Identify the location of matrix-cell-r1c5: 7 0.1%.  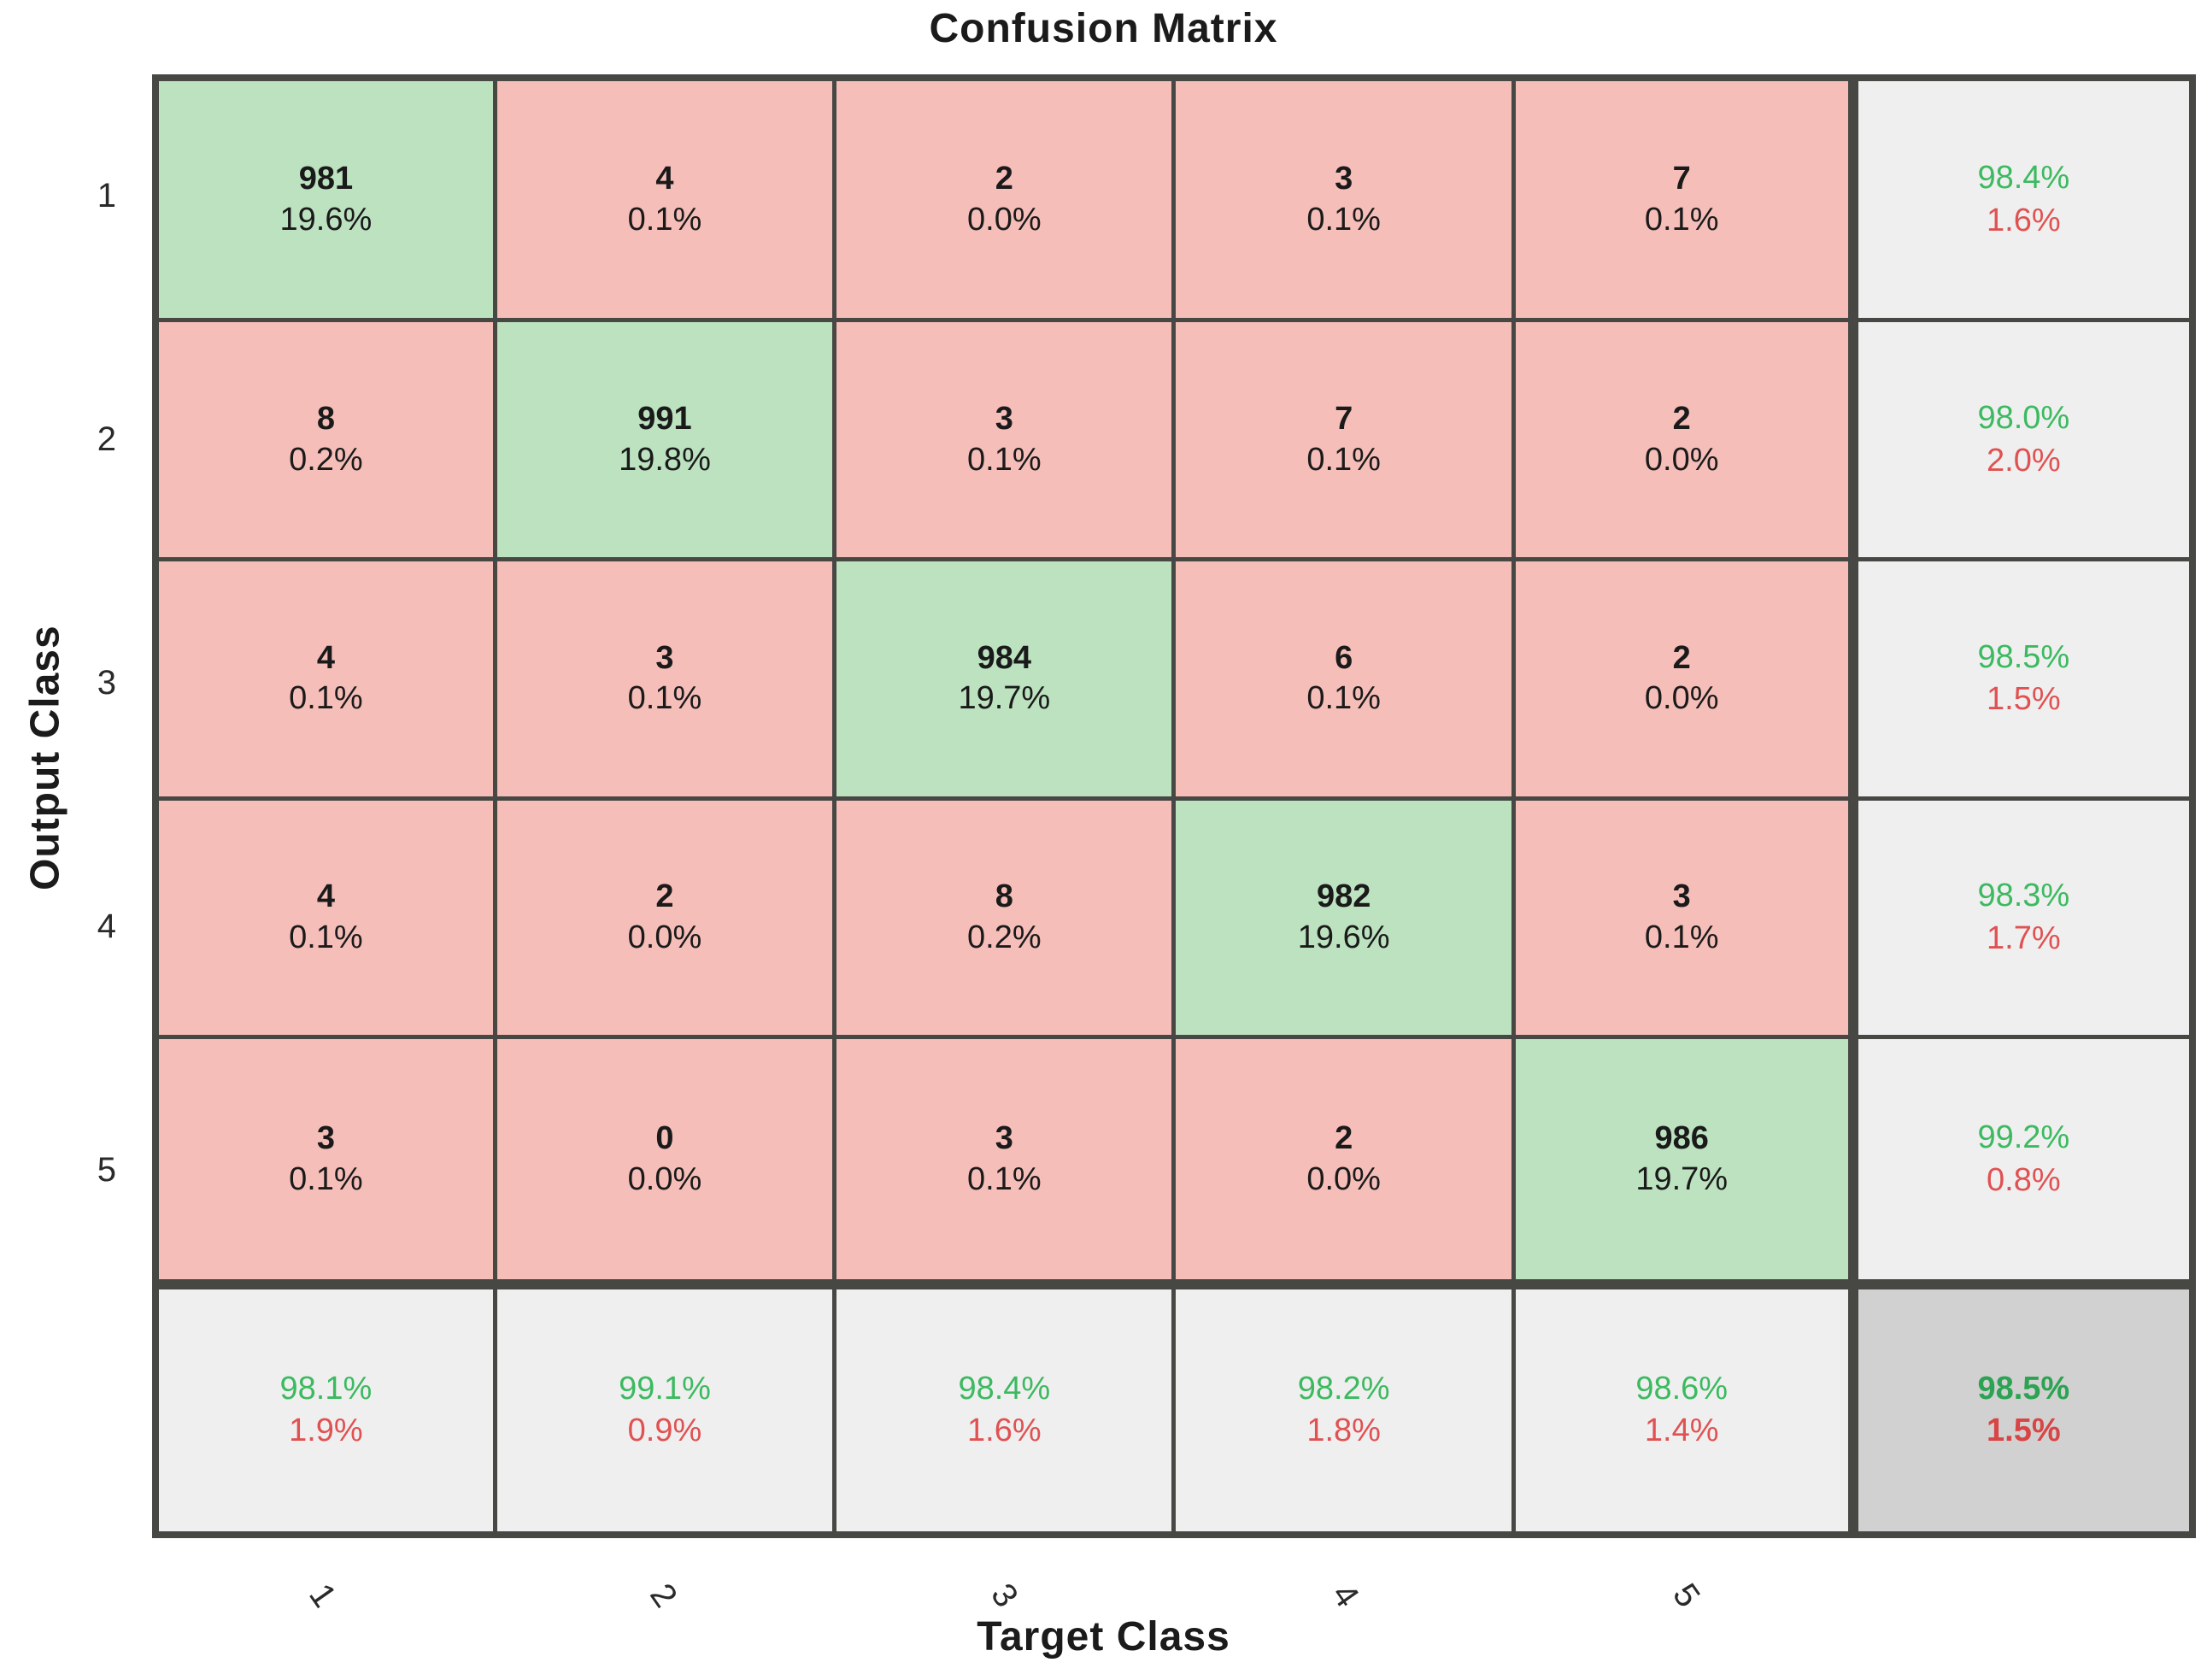
(1683, 199).